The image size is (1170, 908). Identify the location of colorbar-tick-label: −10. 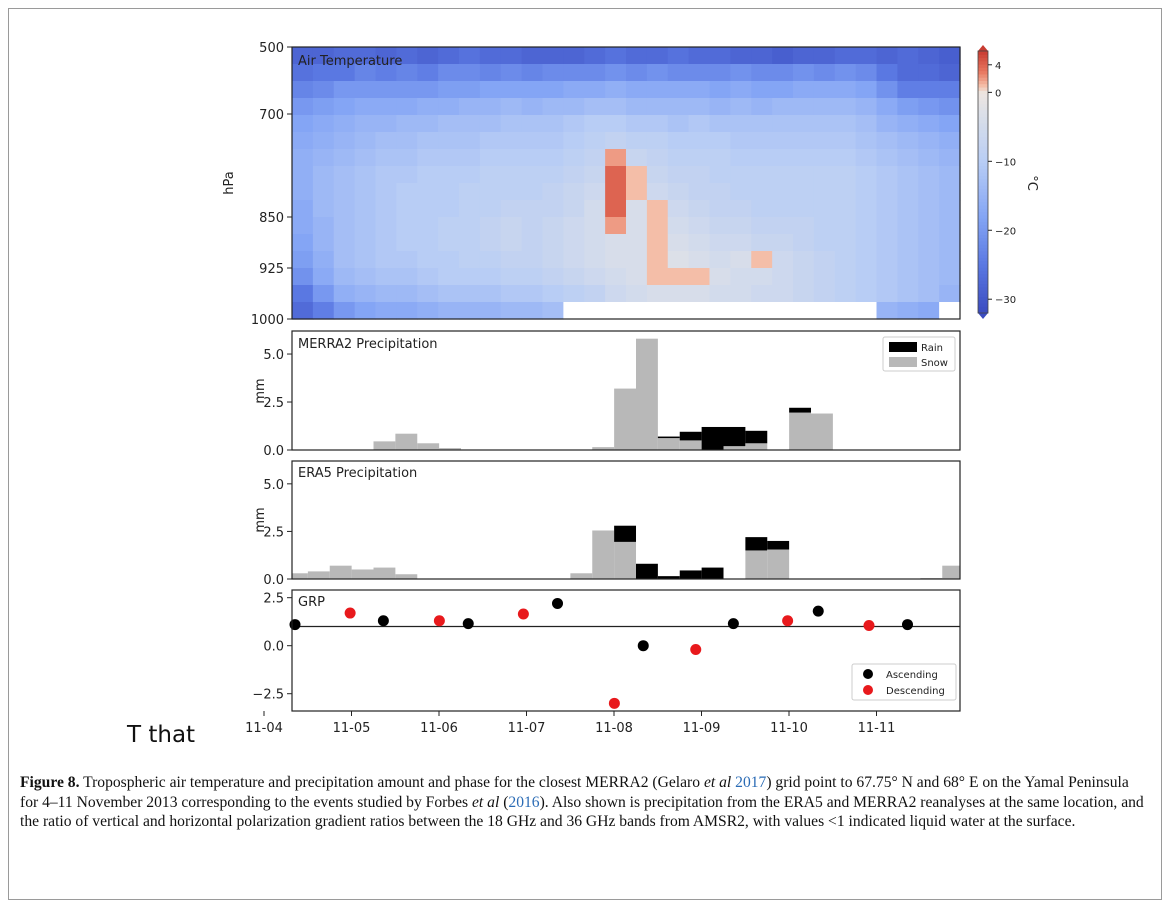
(1005, 162).